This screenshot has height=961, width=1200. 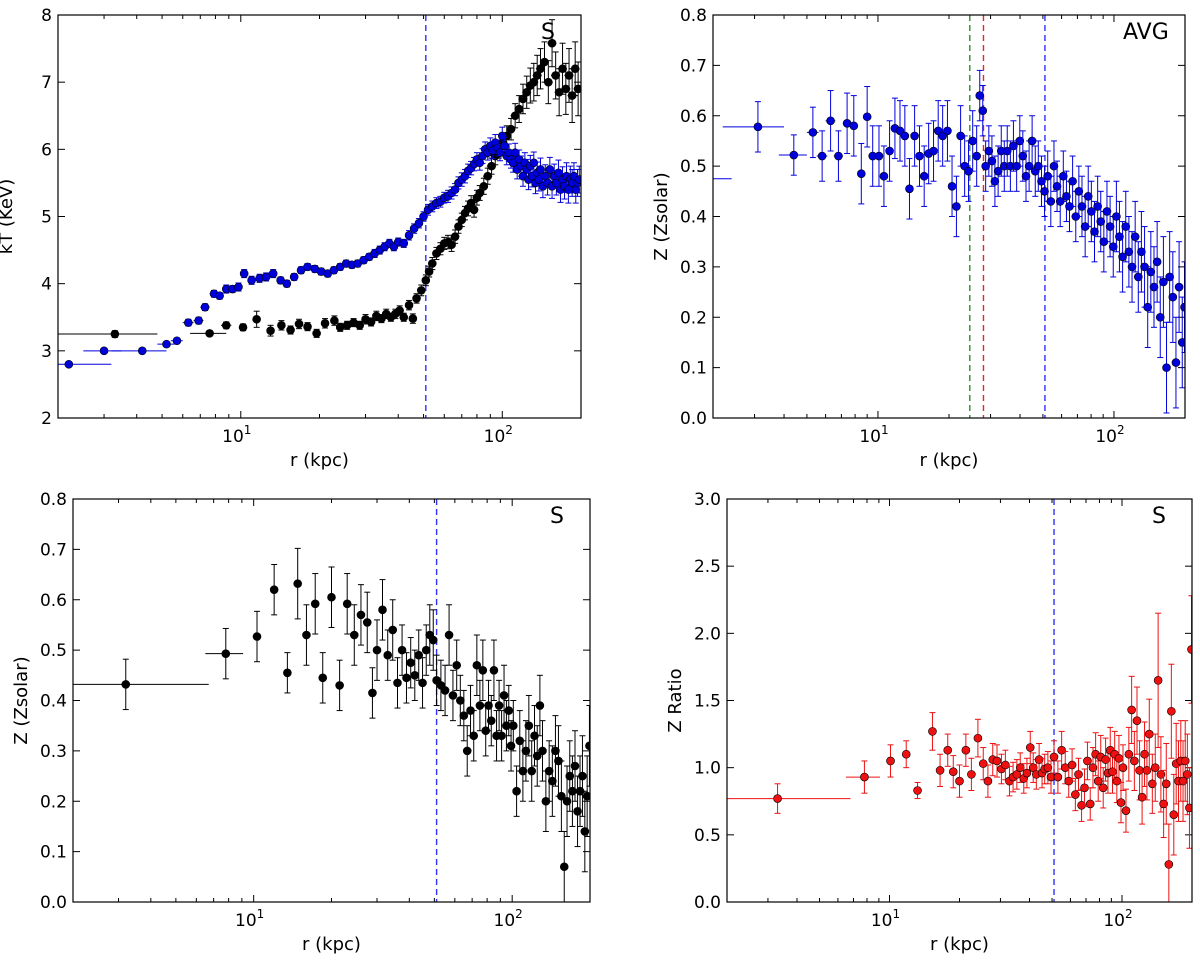 What do you see at coordinates (693, 66) in the screenshot?
I see `y-tick-label: 0.7` at bounding box center [693, 66].